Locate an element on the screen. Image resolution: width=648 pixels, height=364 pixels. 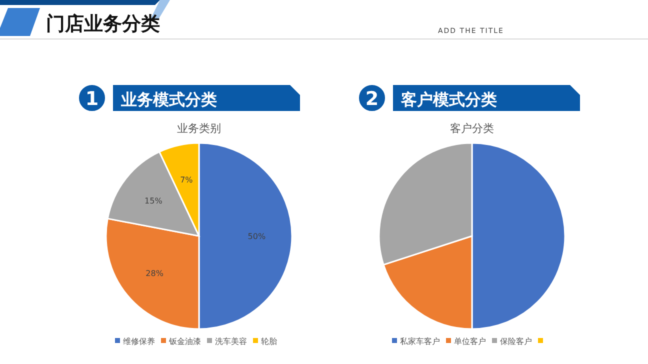
legend-label: 维修保养 is located at coordinates (139, 341).